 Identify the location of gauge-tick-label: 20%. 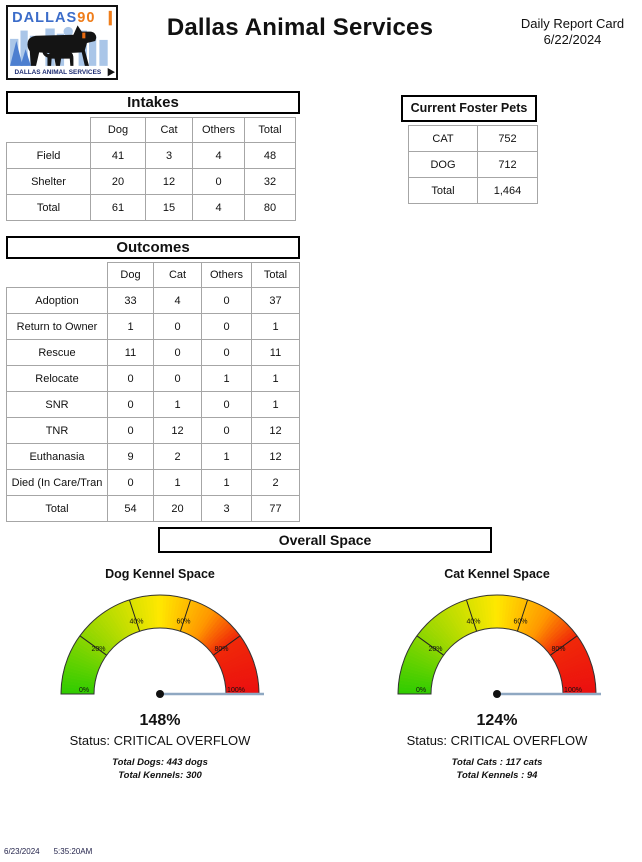
(436, 649).